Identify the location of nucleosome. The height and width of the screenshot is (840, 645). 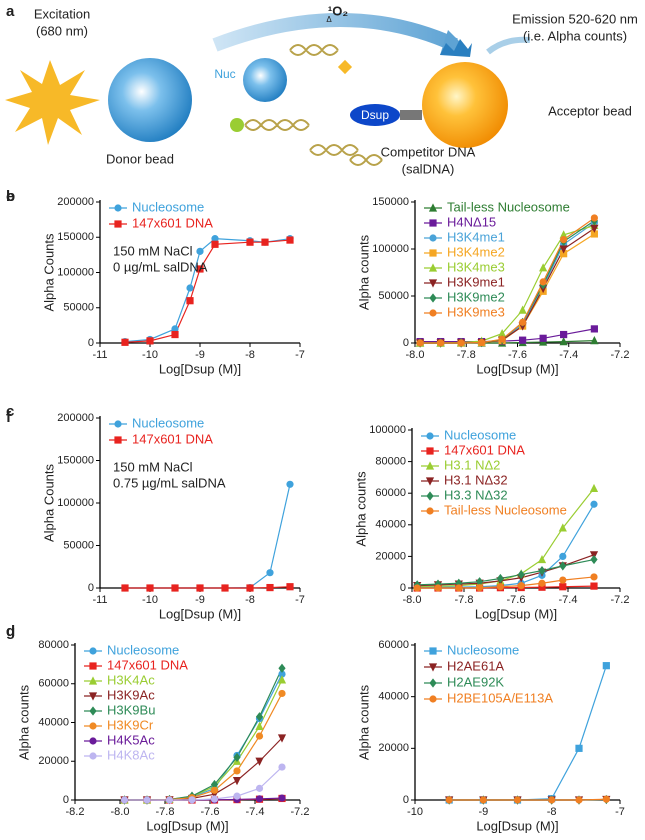
(265, 80).